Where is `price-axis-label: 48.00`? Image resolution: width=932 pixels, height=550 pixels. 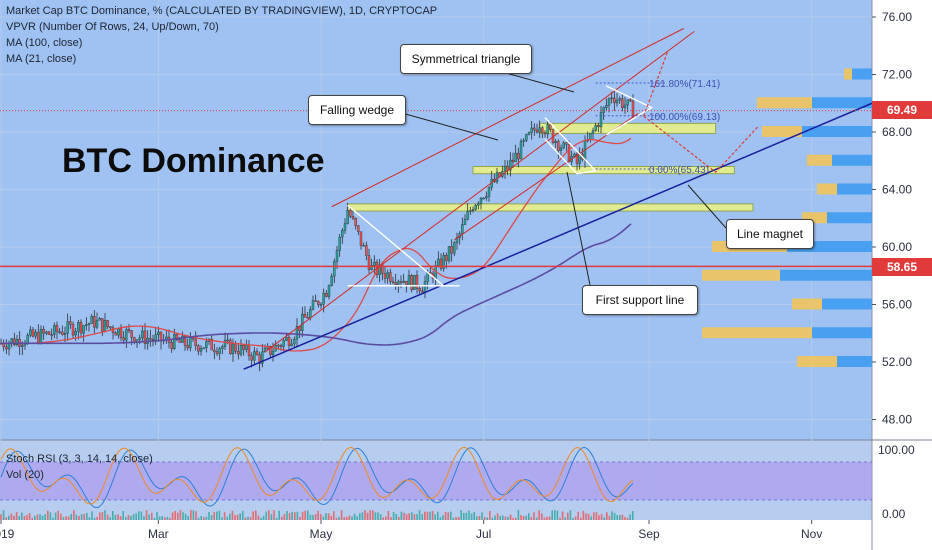
price-axis-label: 48.00 is located at coordinates (897, 420).